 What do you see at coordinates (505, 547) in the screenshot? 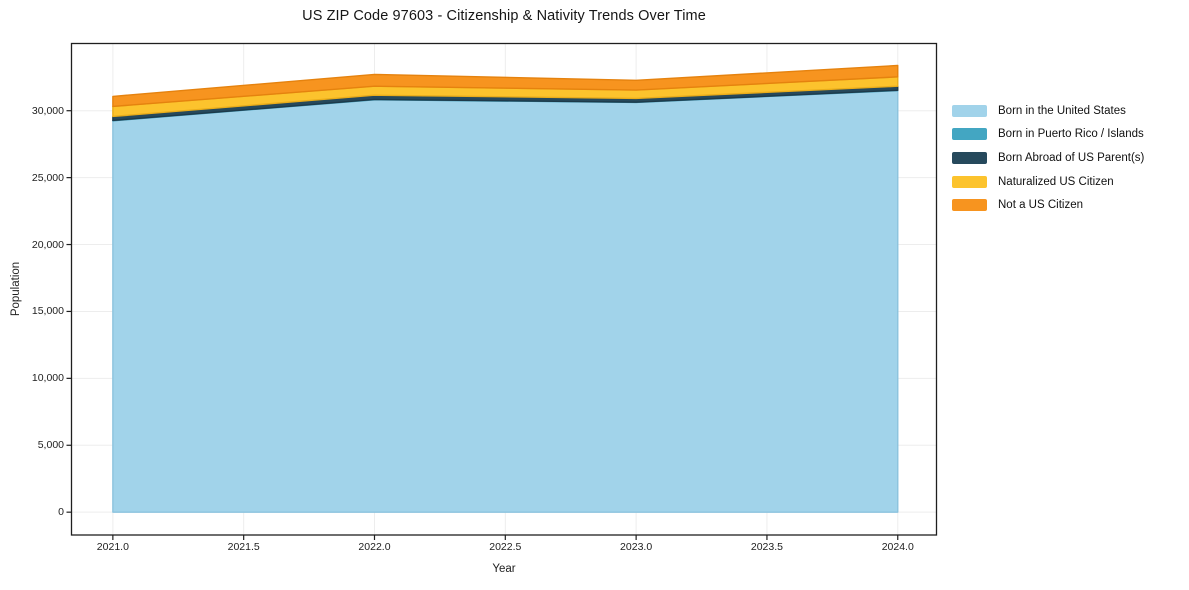
I see `x-tick-label: 2022.5` at bounding box center [505, 547].